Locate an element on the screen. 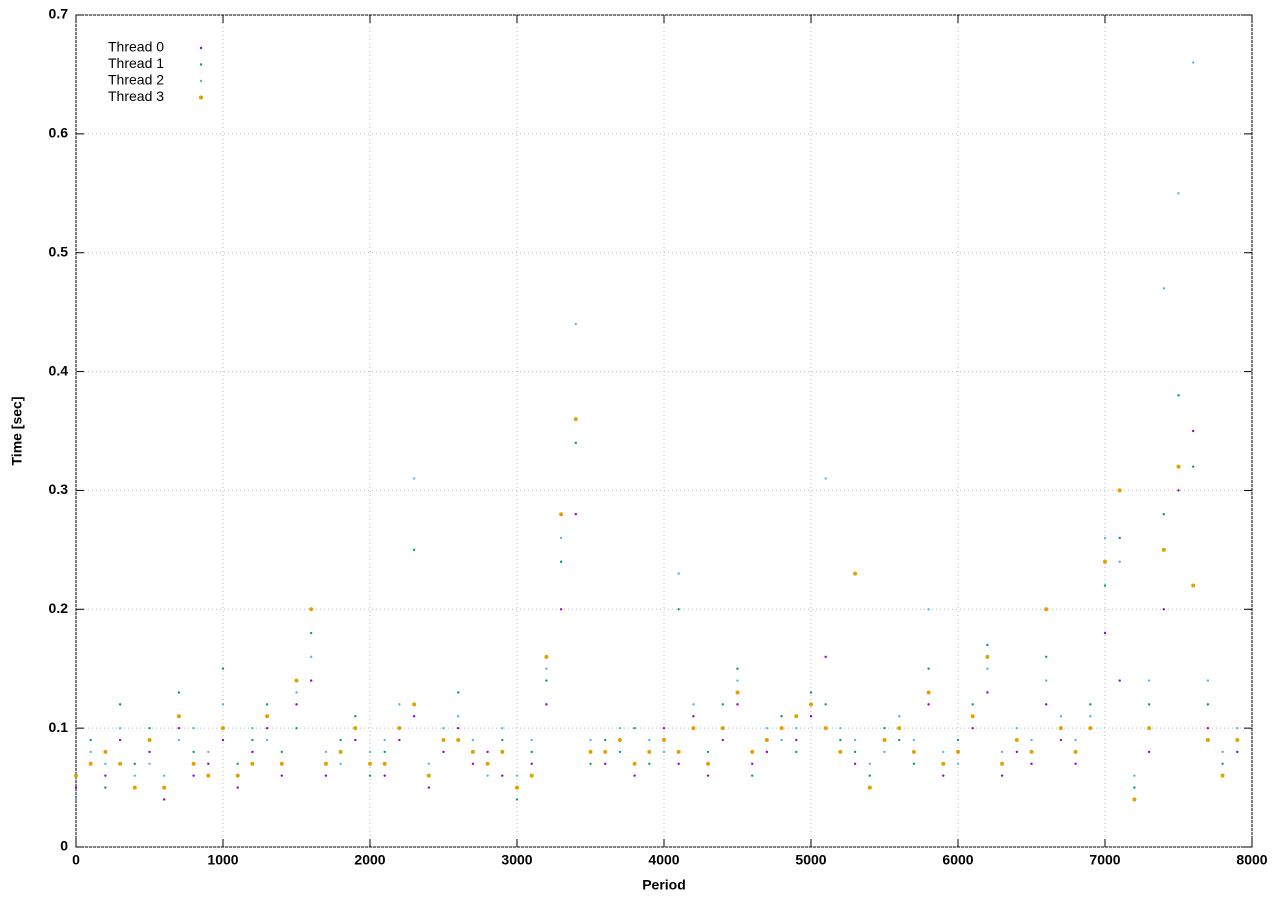 The height and width of the screenshot is (901, 1280). y-tick-label: 0.3 is located at coordinates (59, 489).